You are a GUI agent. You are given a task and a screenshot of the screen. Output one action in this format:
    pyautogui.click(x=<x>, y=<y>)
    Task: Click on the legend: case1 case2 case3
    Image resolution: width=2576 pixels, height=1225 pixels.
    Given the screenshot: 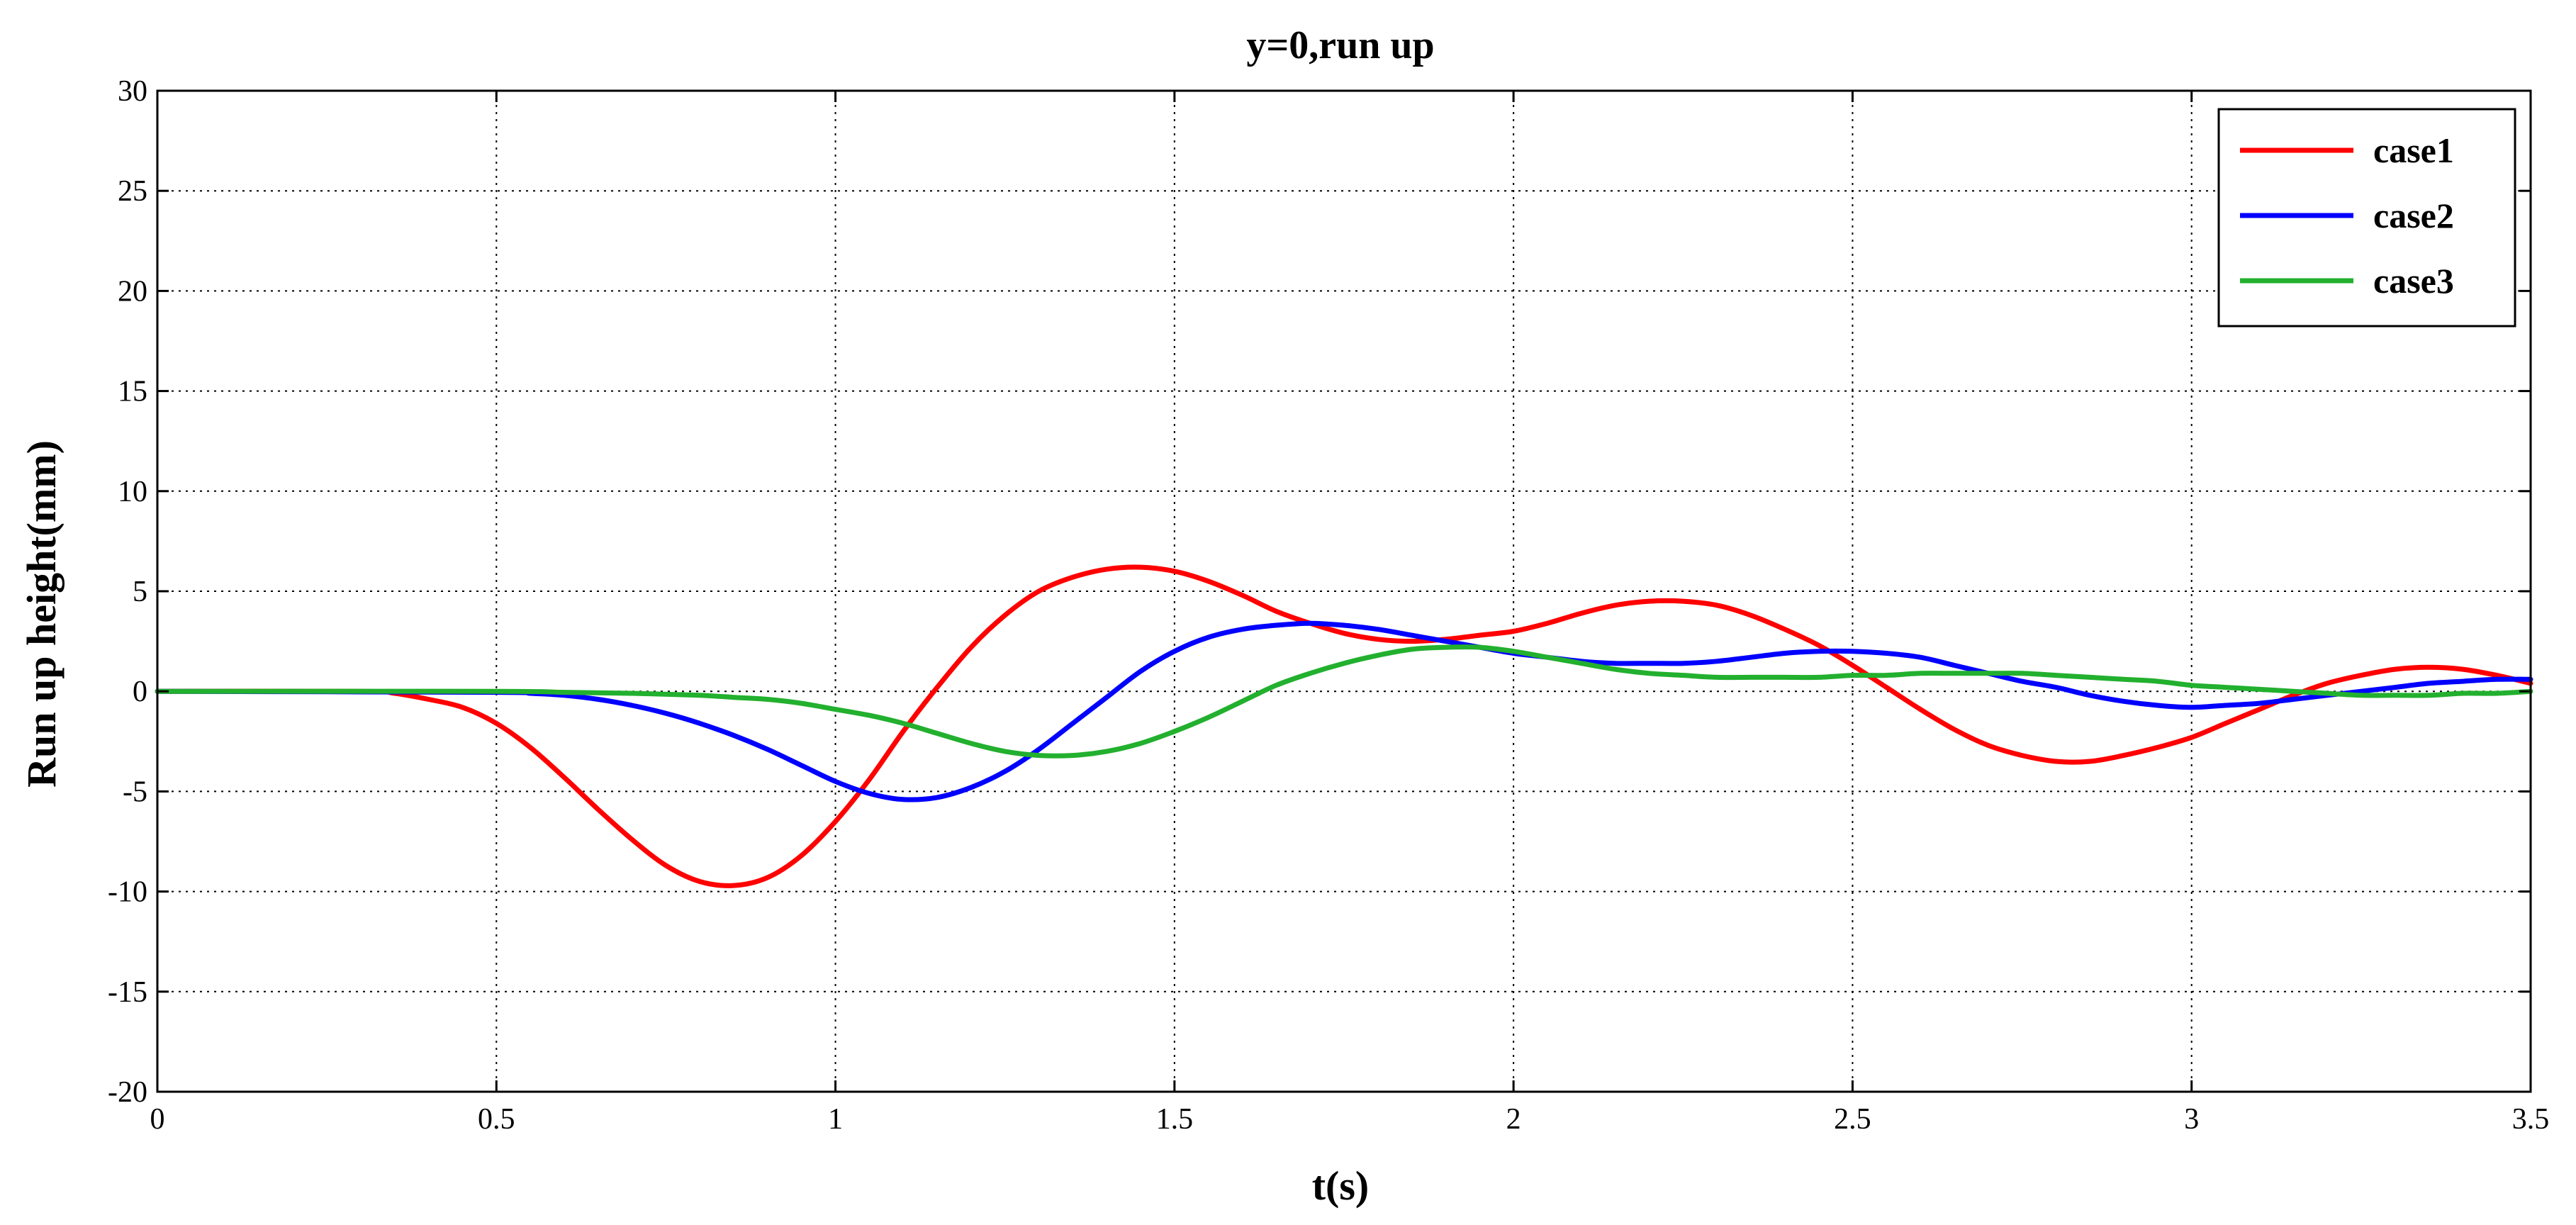 What is the action you would take?
    pyautogui.click(x=2366, y=218)
    